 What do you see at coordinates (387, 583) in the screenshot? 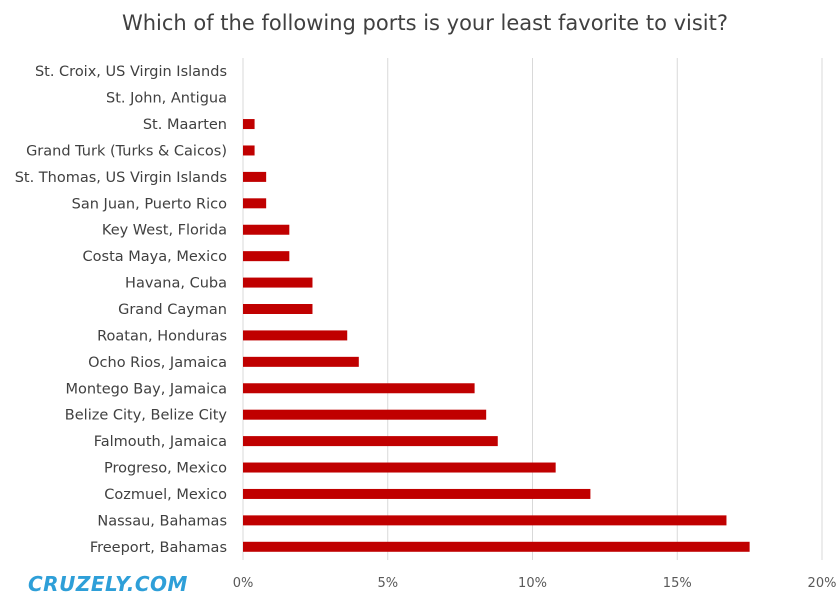
I see `x-tick-label: 5%` at bounding box center [387, 583].